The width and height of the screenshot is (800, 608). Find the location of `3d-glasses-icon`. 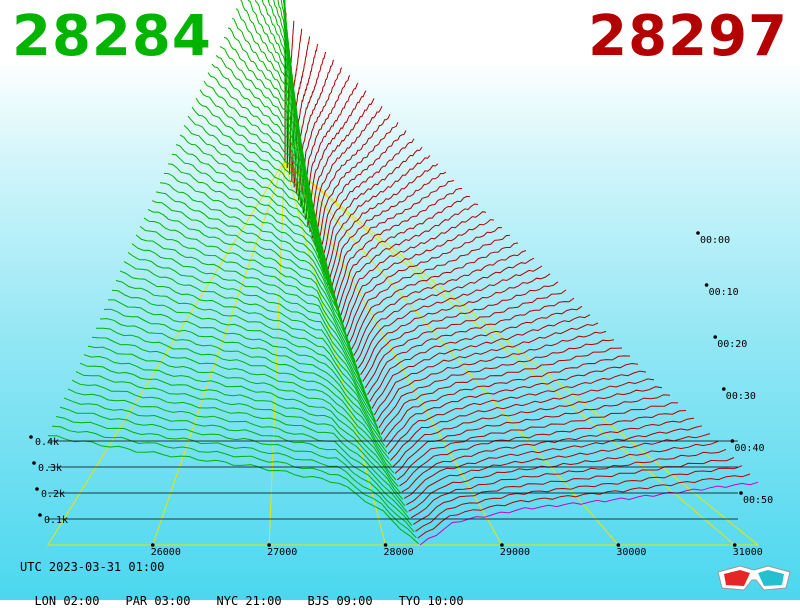

3d-glasses-icon is located at coordinates (754, 577).